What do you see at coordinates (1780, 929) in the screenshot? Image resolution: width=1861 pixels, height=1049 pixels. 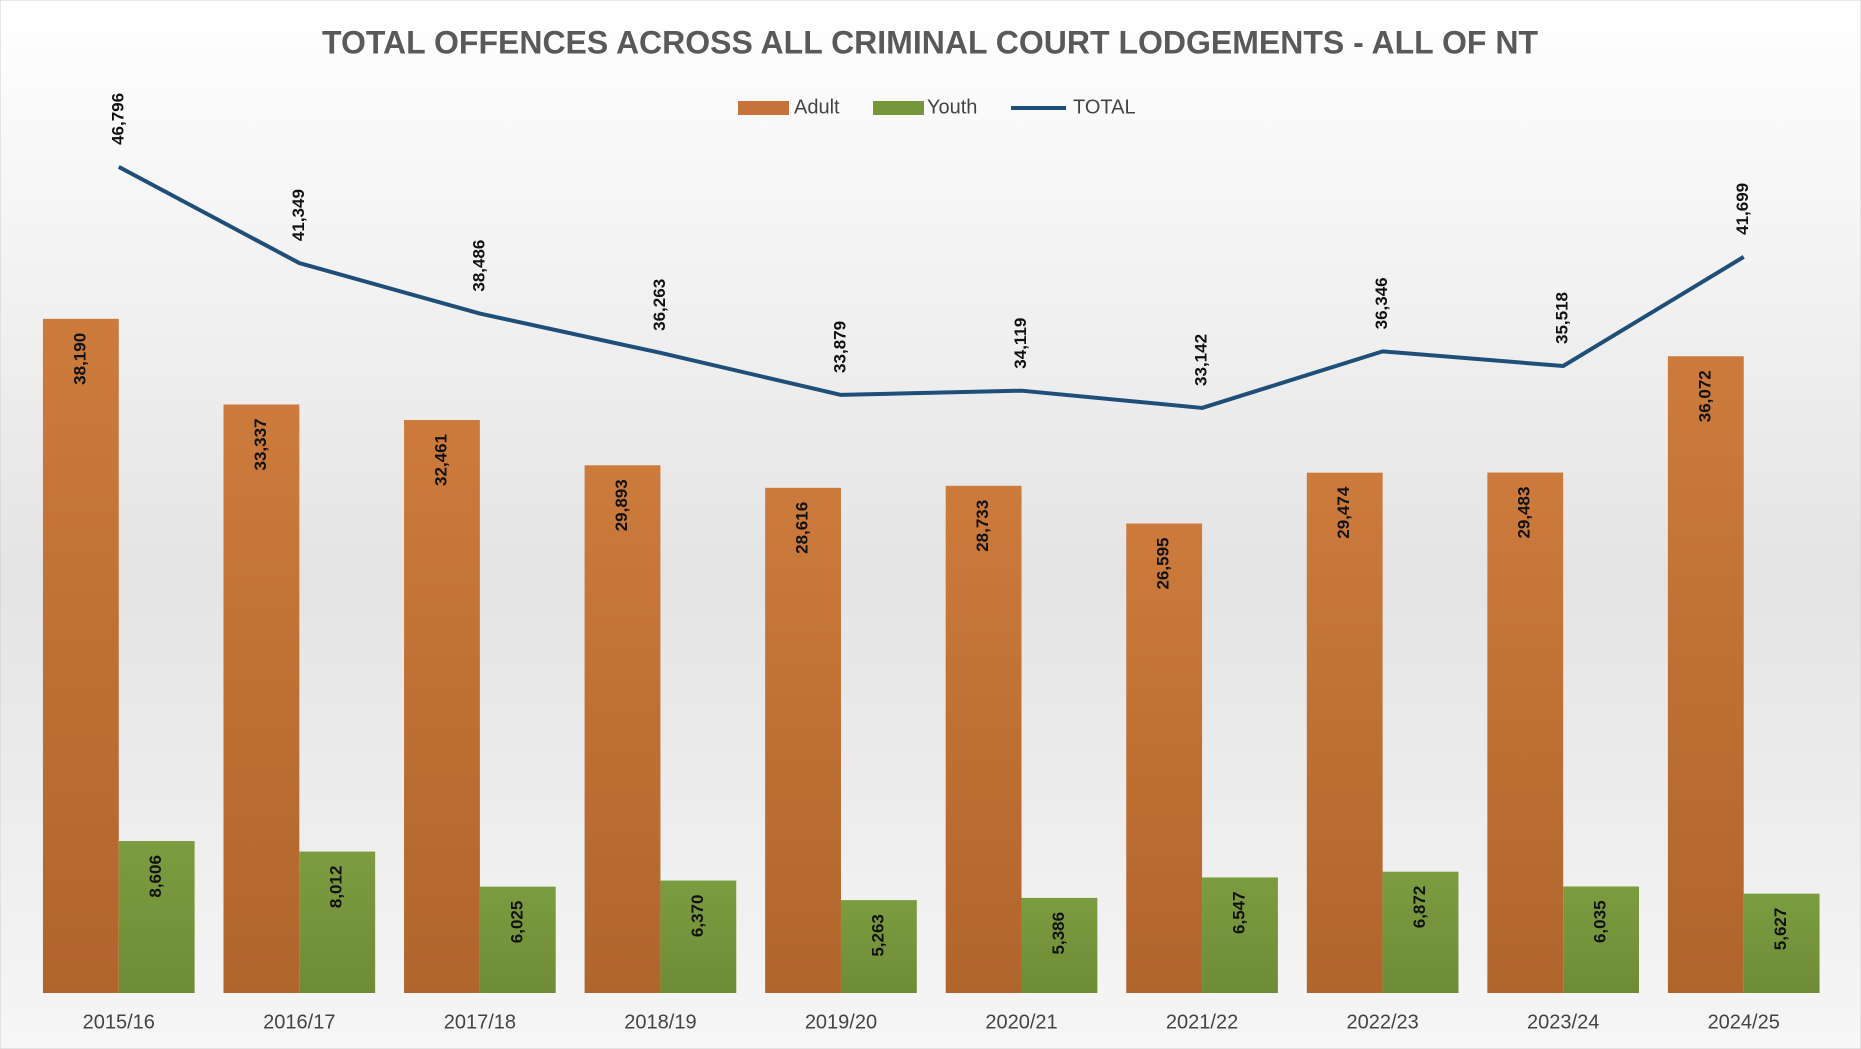 I see `data-label: 5,627` at bounding box center [1780, 929].